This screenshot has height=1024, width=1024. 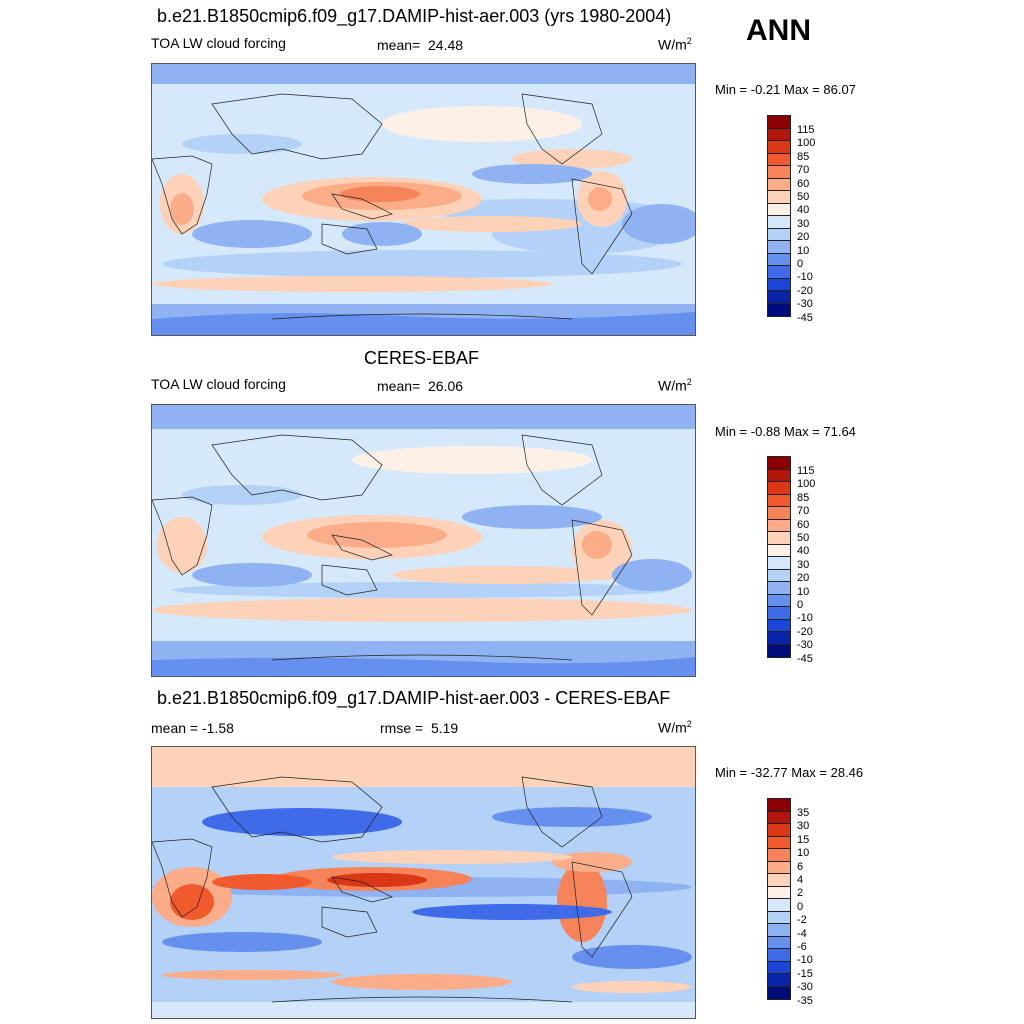 What do you see at coordinates (803, 183) in the screenshot?
I see `colorbar-tick-label: 60` at bounding box center [803, 183].